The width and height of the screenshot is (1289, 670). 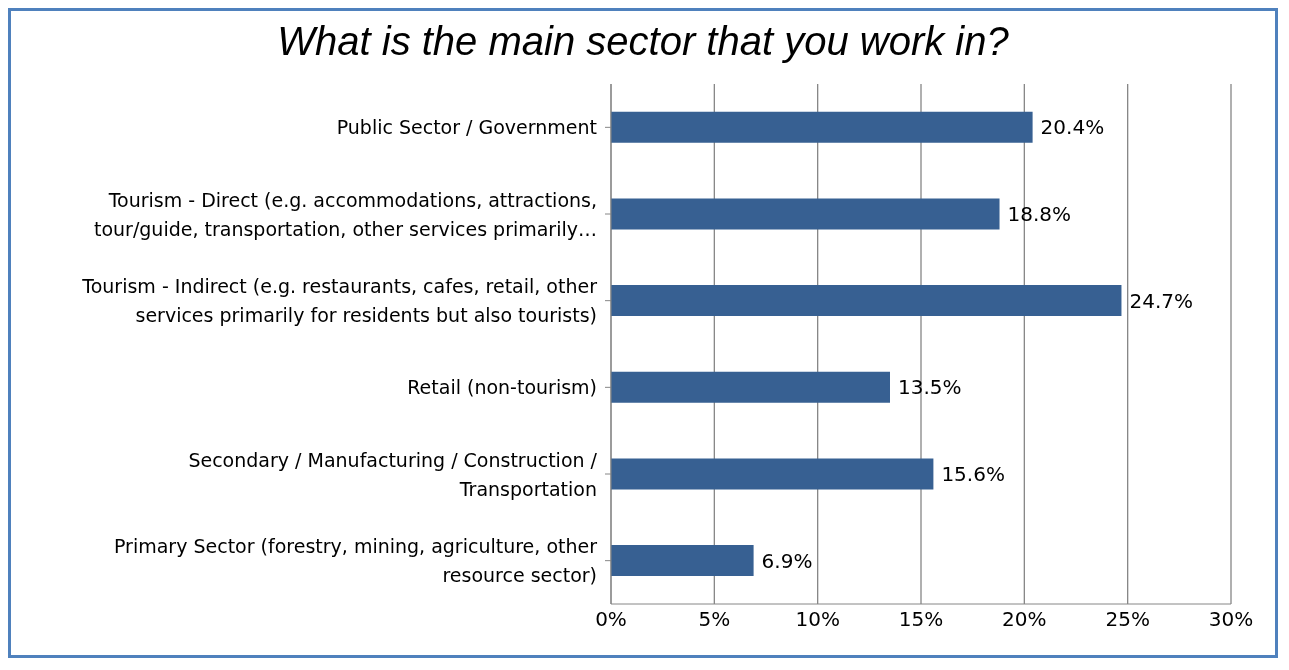 What do you see at coordinates (1024, 619) in the screenshot?
I see `x-tick-label: 20%` at bounding box center [1024, 619].